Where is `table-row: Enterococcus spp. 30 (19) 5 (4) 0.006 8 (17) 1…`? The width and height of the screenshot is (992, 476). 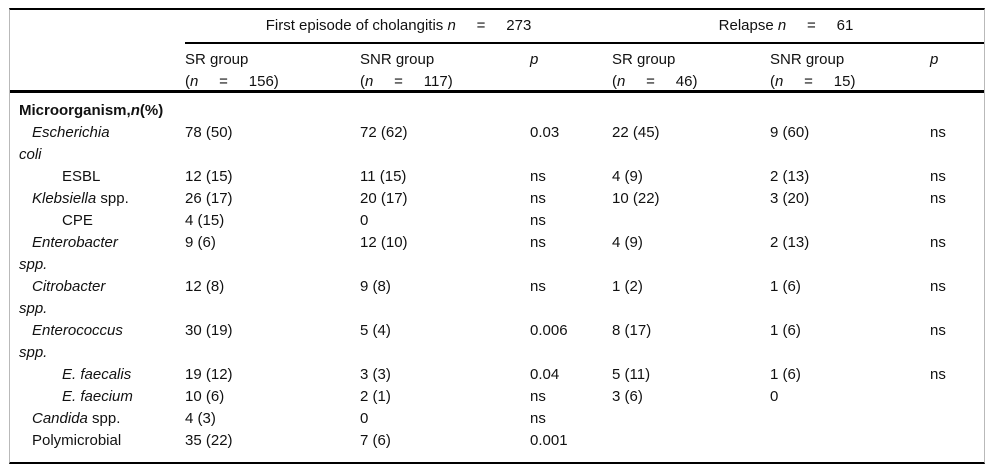 table-row: Enterococcus spp. 30 (19) 5 (4) 0.006 8 (17) 1… is located at coordinates (497, 342).